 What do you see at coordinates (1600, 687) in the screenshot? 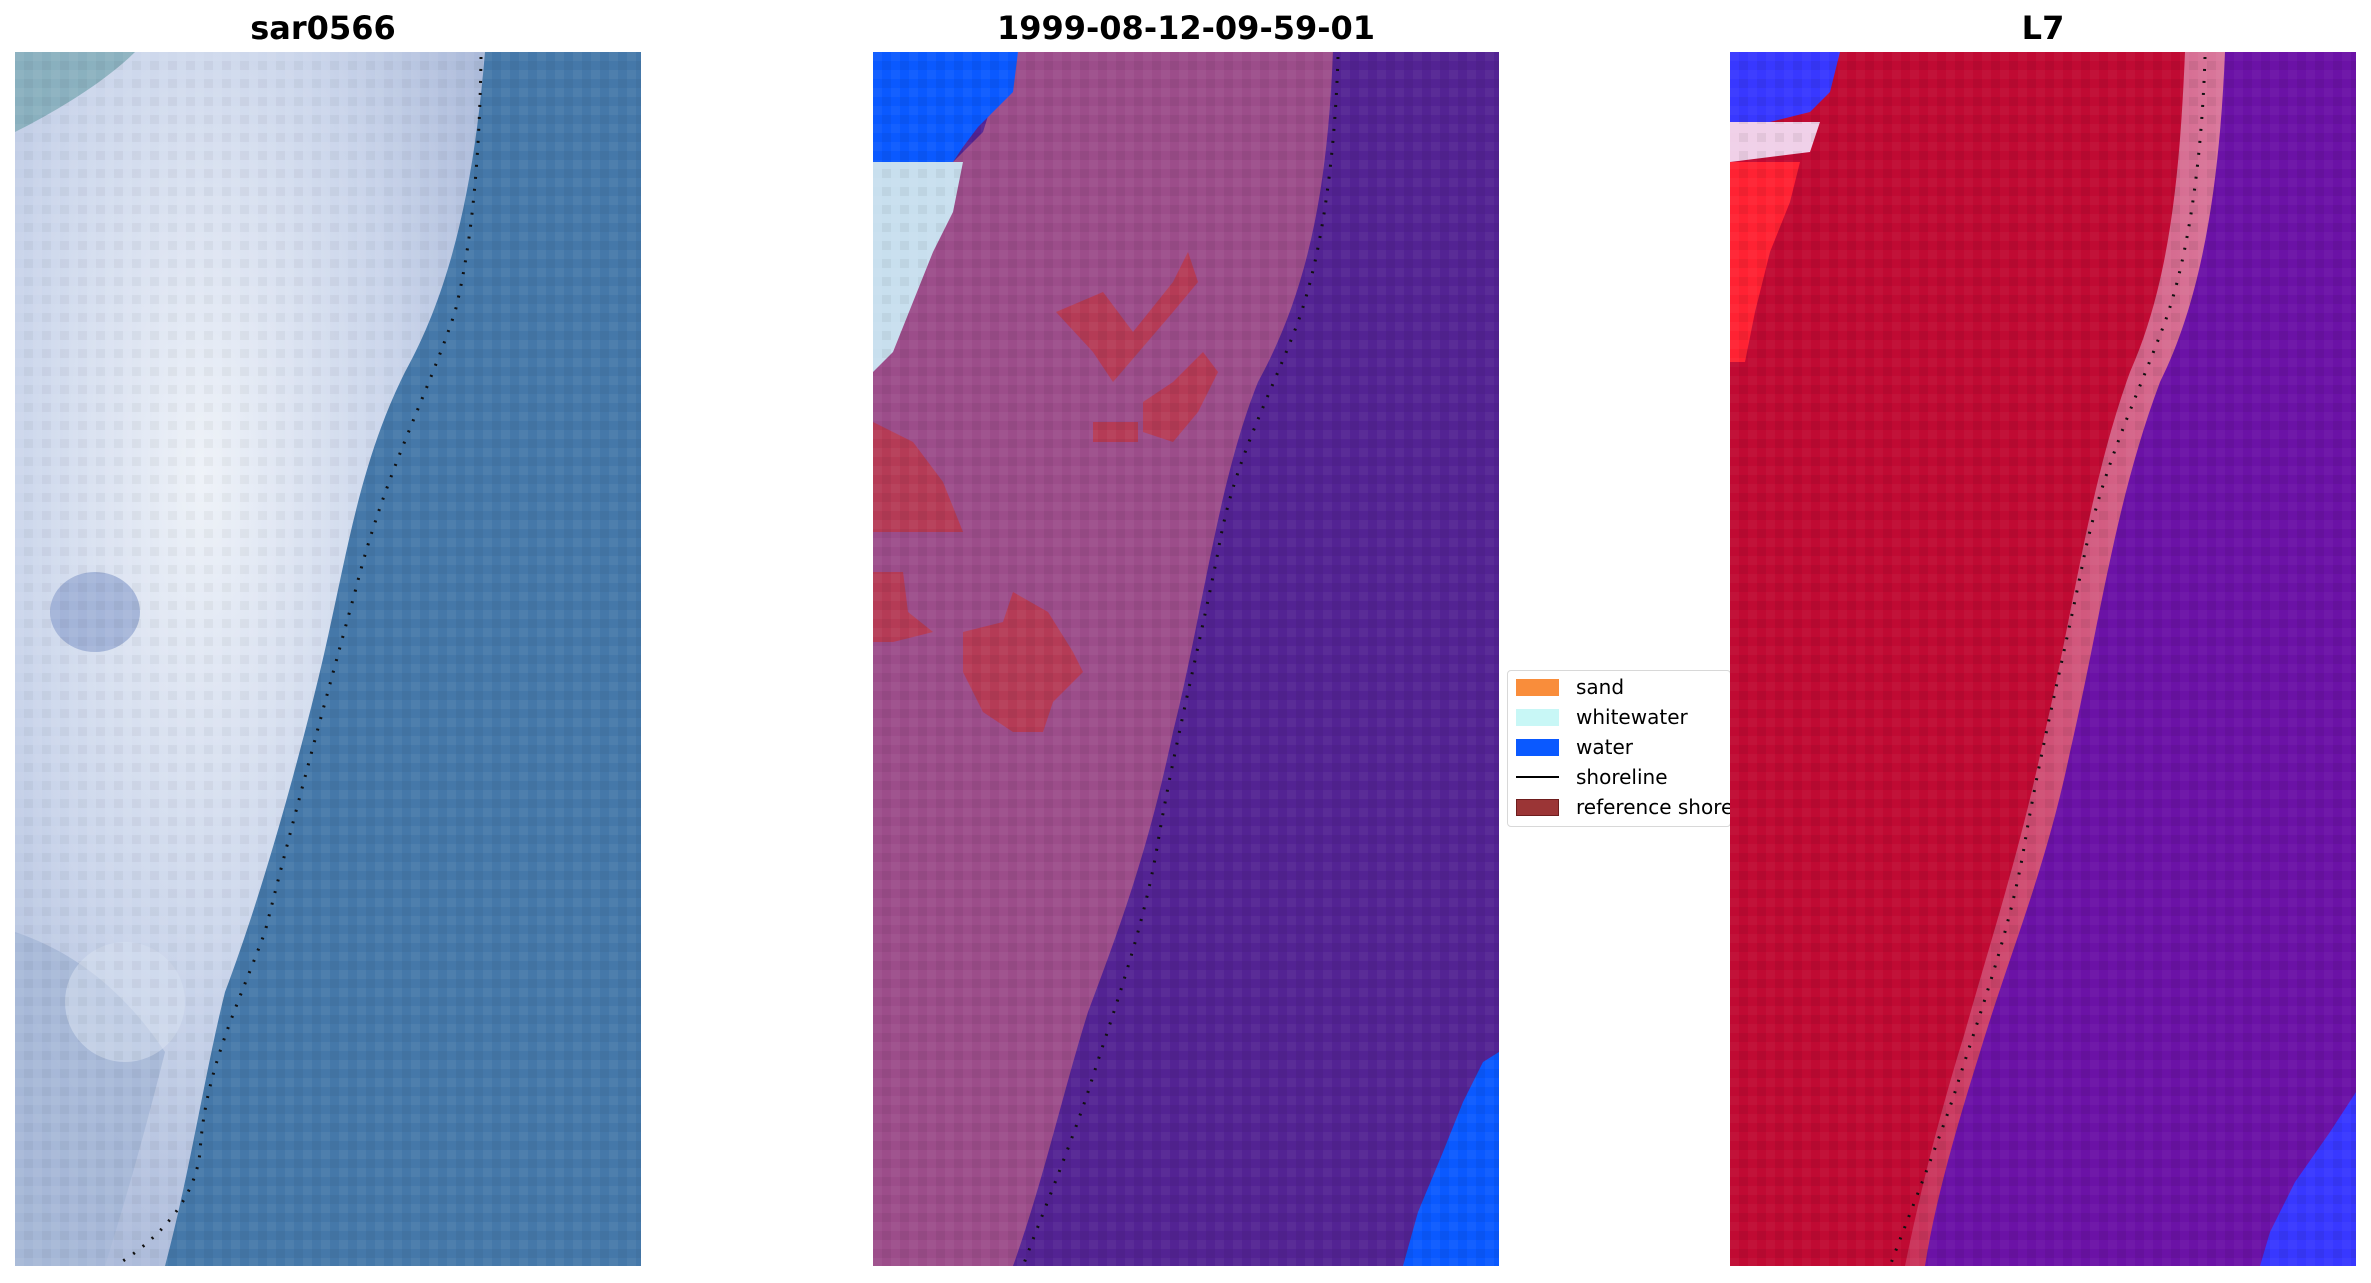
I see `legend-label-sand: sand` at bounding box center [1600, 687].